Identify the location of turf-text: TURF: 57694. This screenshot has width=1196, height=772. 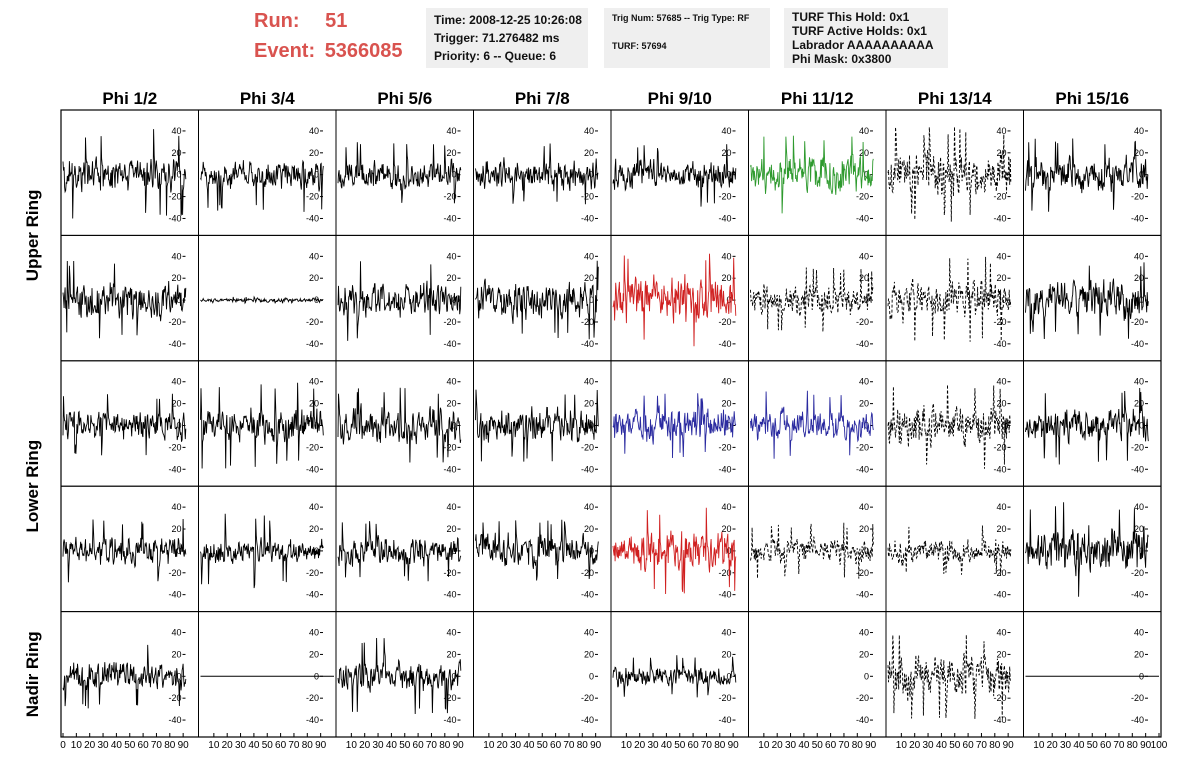
(639, 46).